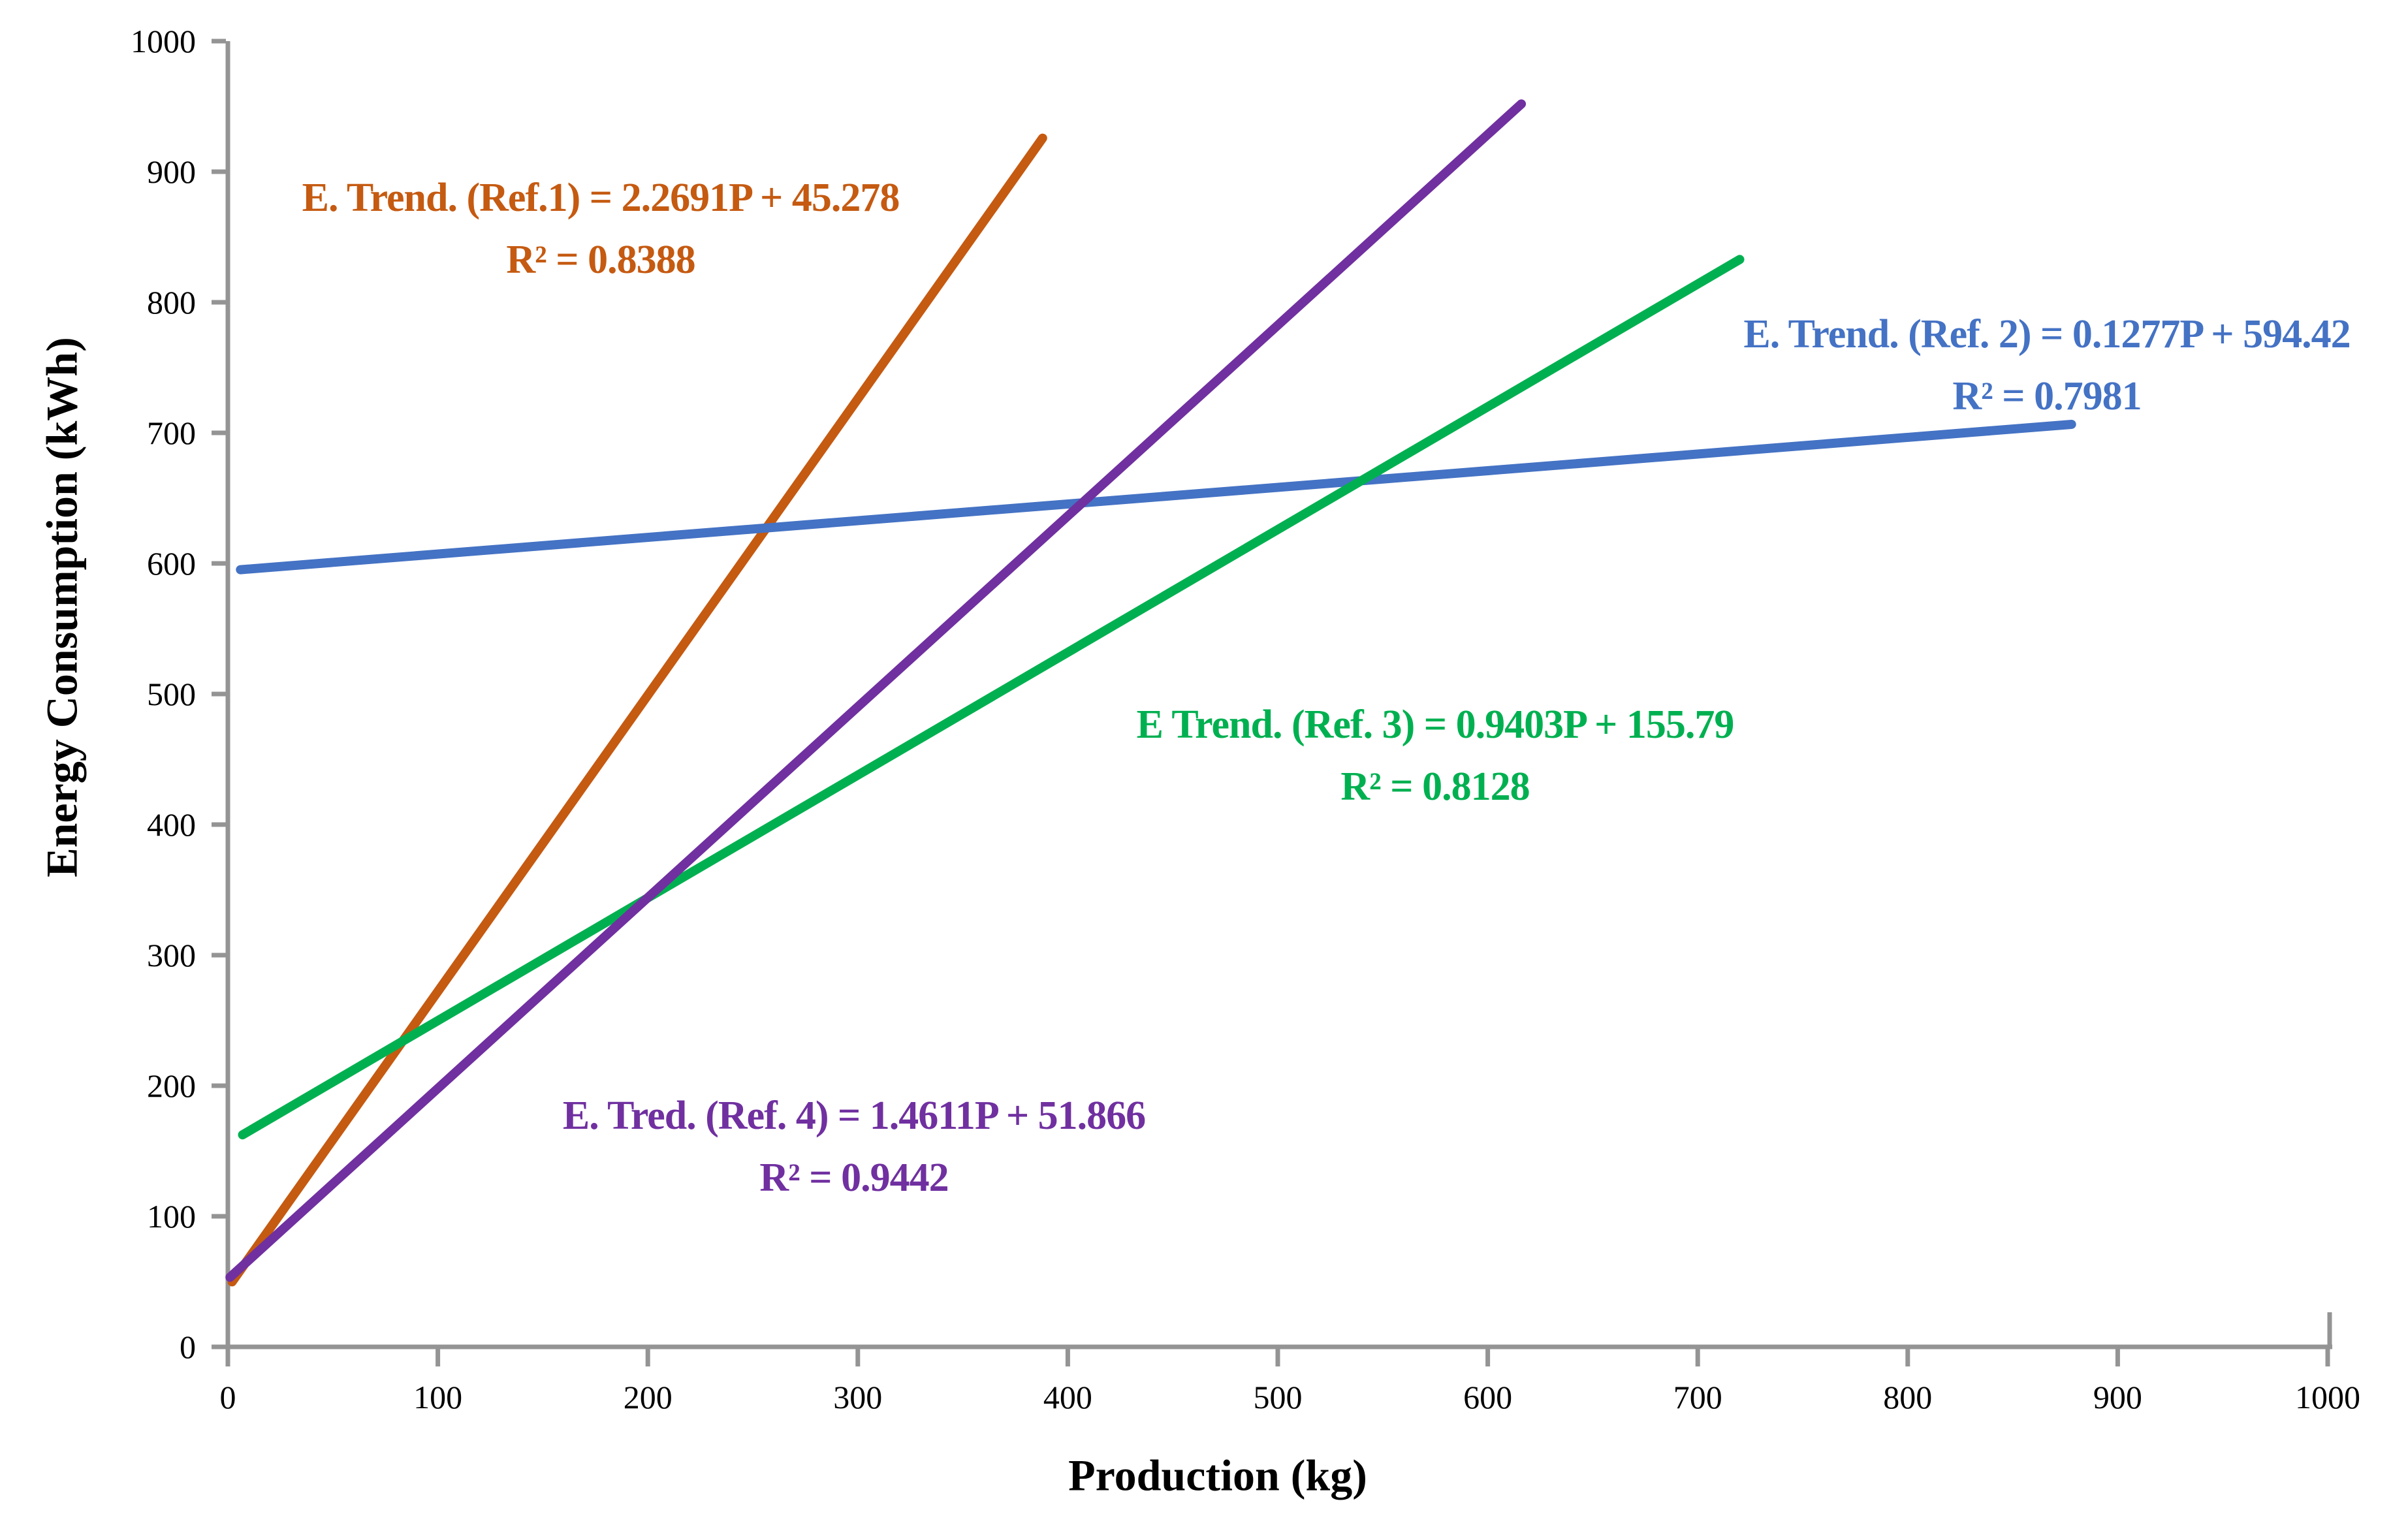 Image resolution: width=2408 pixels, height=1514 pixels. I want to click on y-tick-label: 700, so click(171, 433).